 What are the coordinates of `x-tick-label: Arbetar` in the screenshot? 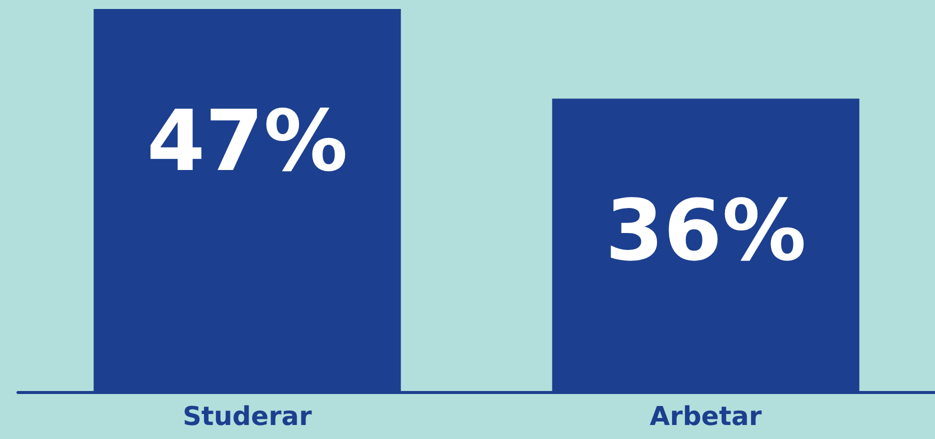 It's located at (706, 417).